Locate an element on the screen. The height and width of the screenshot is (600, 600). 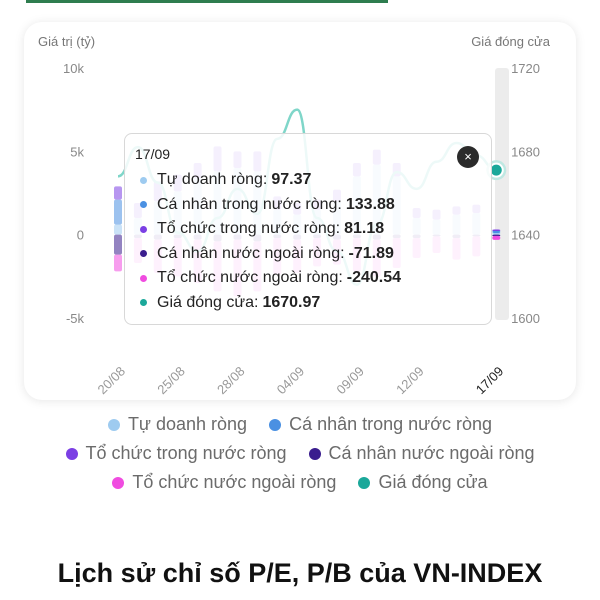
tooltip-row-value: -71.89 is located at coordinates (371, 253).